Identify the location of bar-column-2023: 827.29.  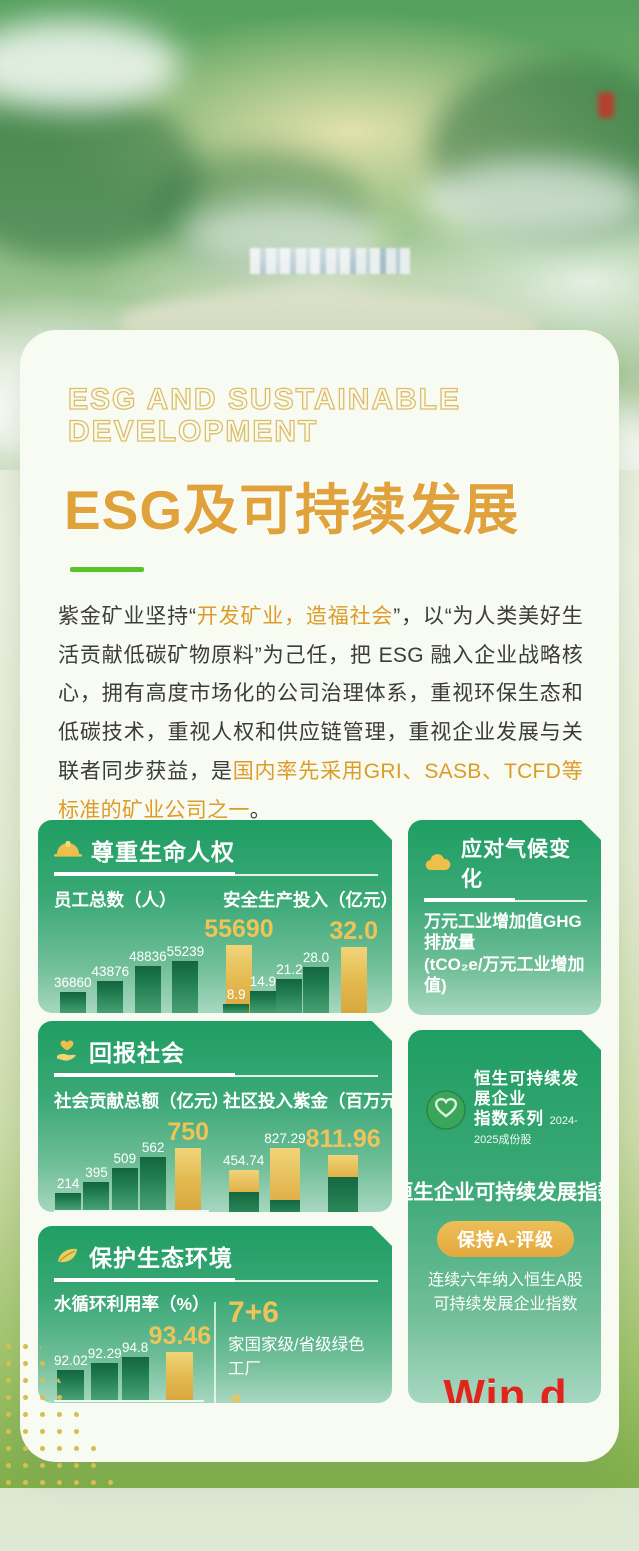
(284, 1173).